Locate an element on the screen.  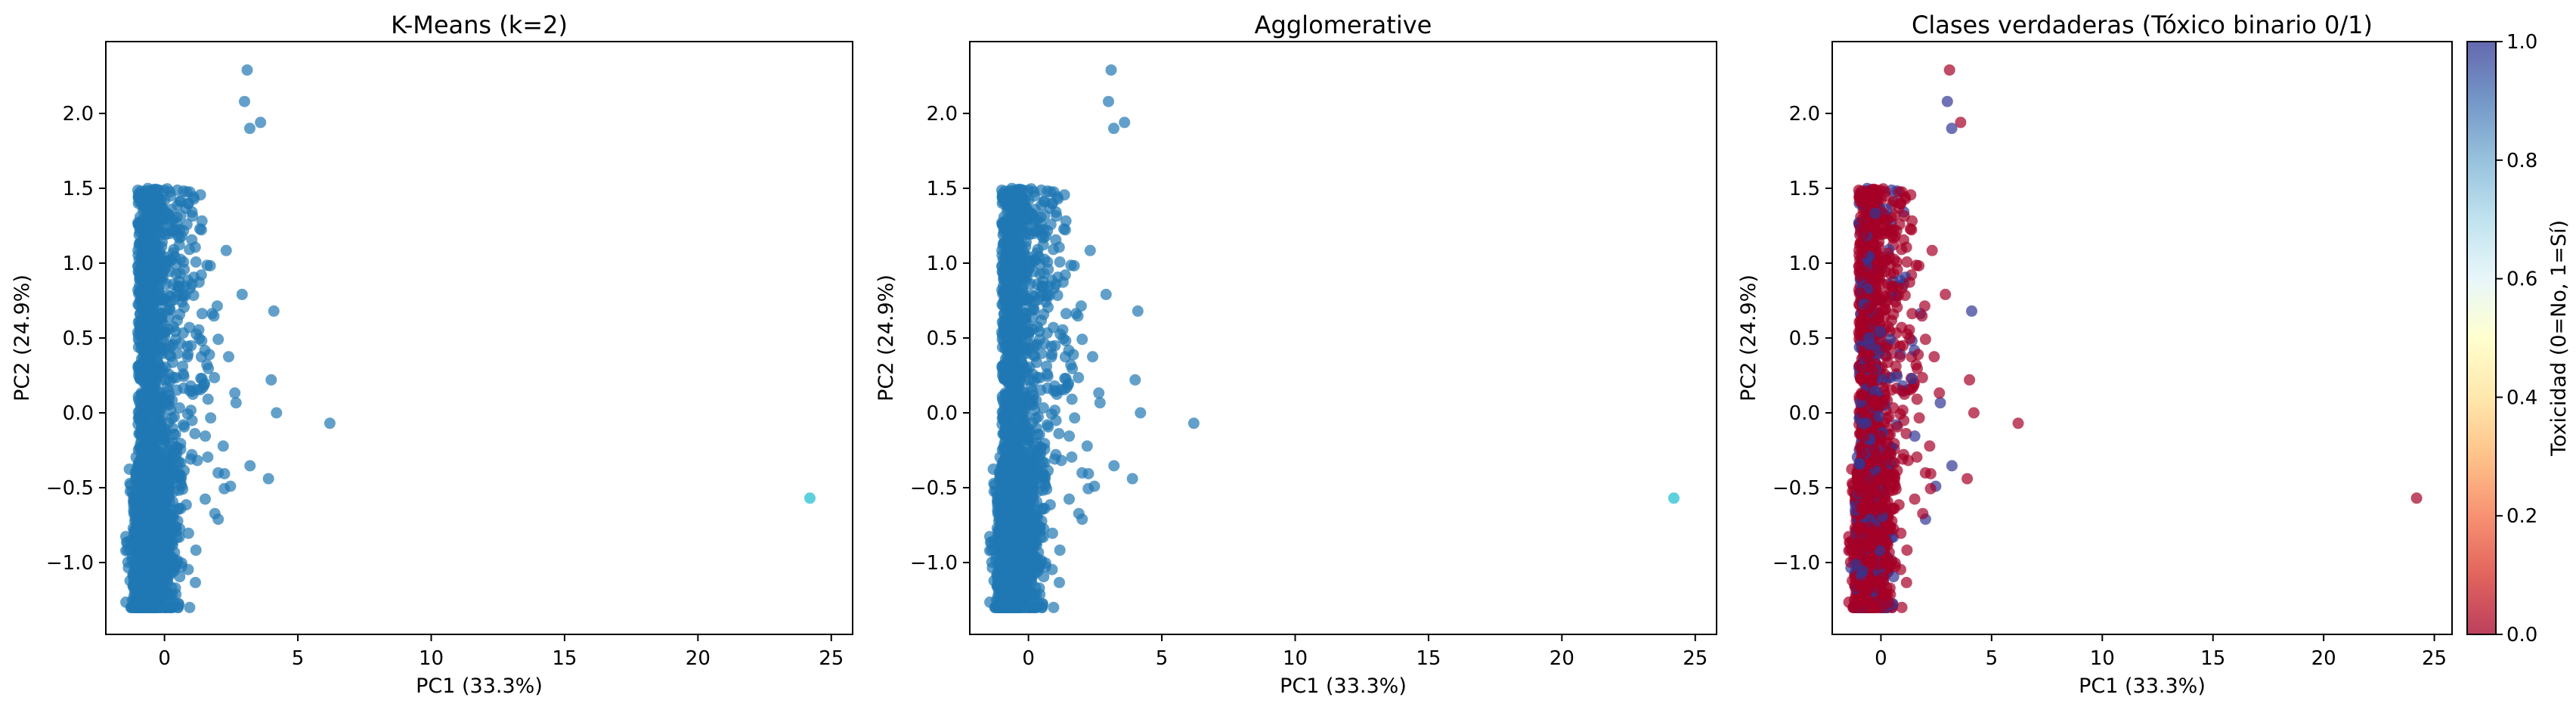
x-tick-label: 20 is located at coordinates (1562, 658).